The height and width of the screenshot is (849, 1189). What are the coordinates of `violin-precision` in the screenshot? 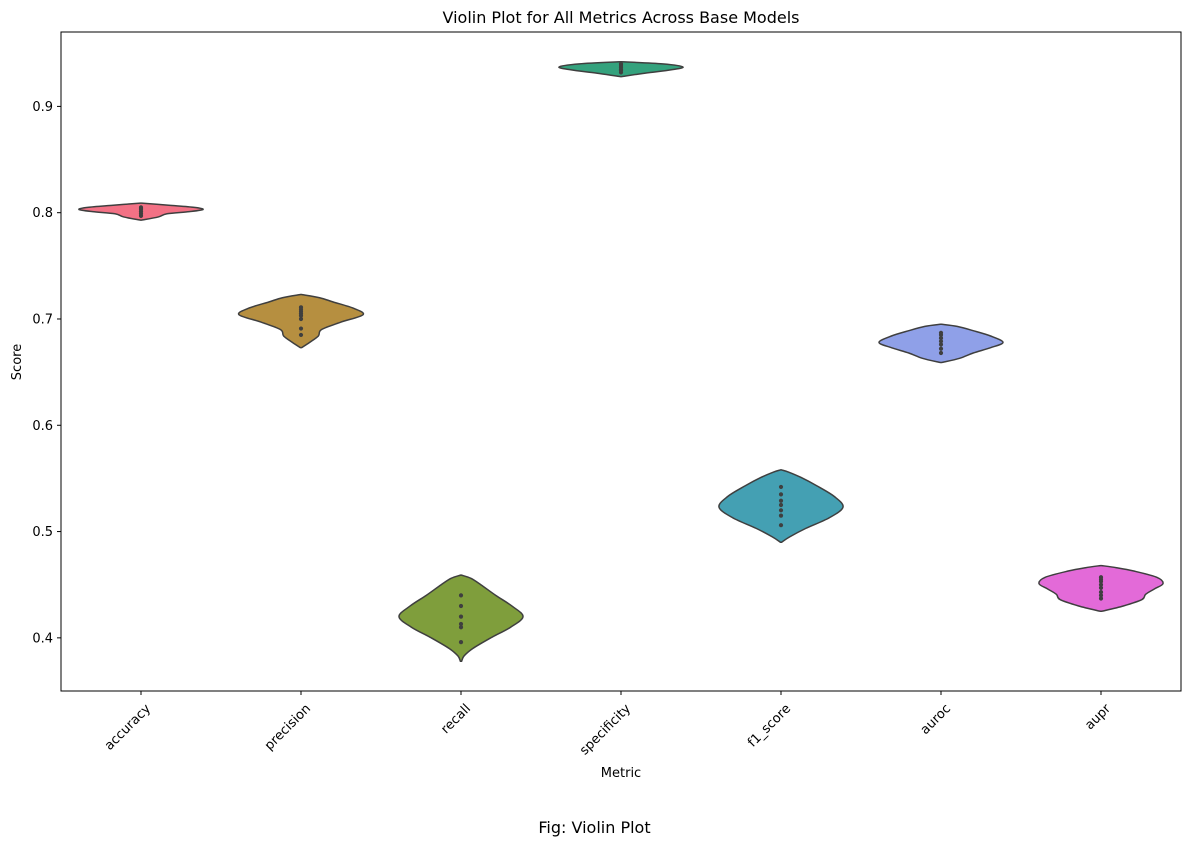 It's located at (301, 321).